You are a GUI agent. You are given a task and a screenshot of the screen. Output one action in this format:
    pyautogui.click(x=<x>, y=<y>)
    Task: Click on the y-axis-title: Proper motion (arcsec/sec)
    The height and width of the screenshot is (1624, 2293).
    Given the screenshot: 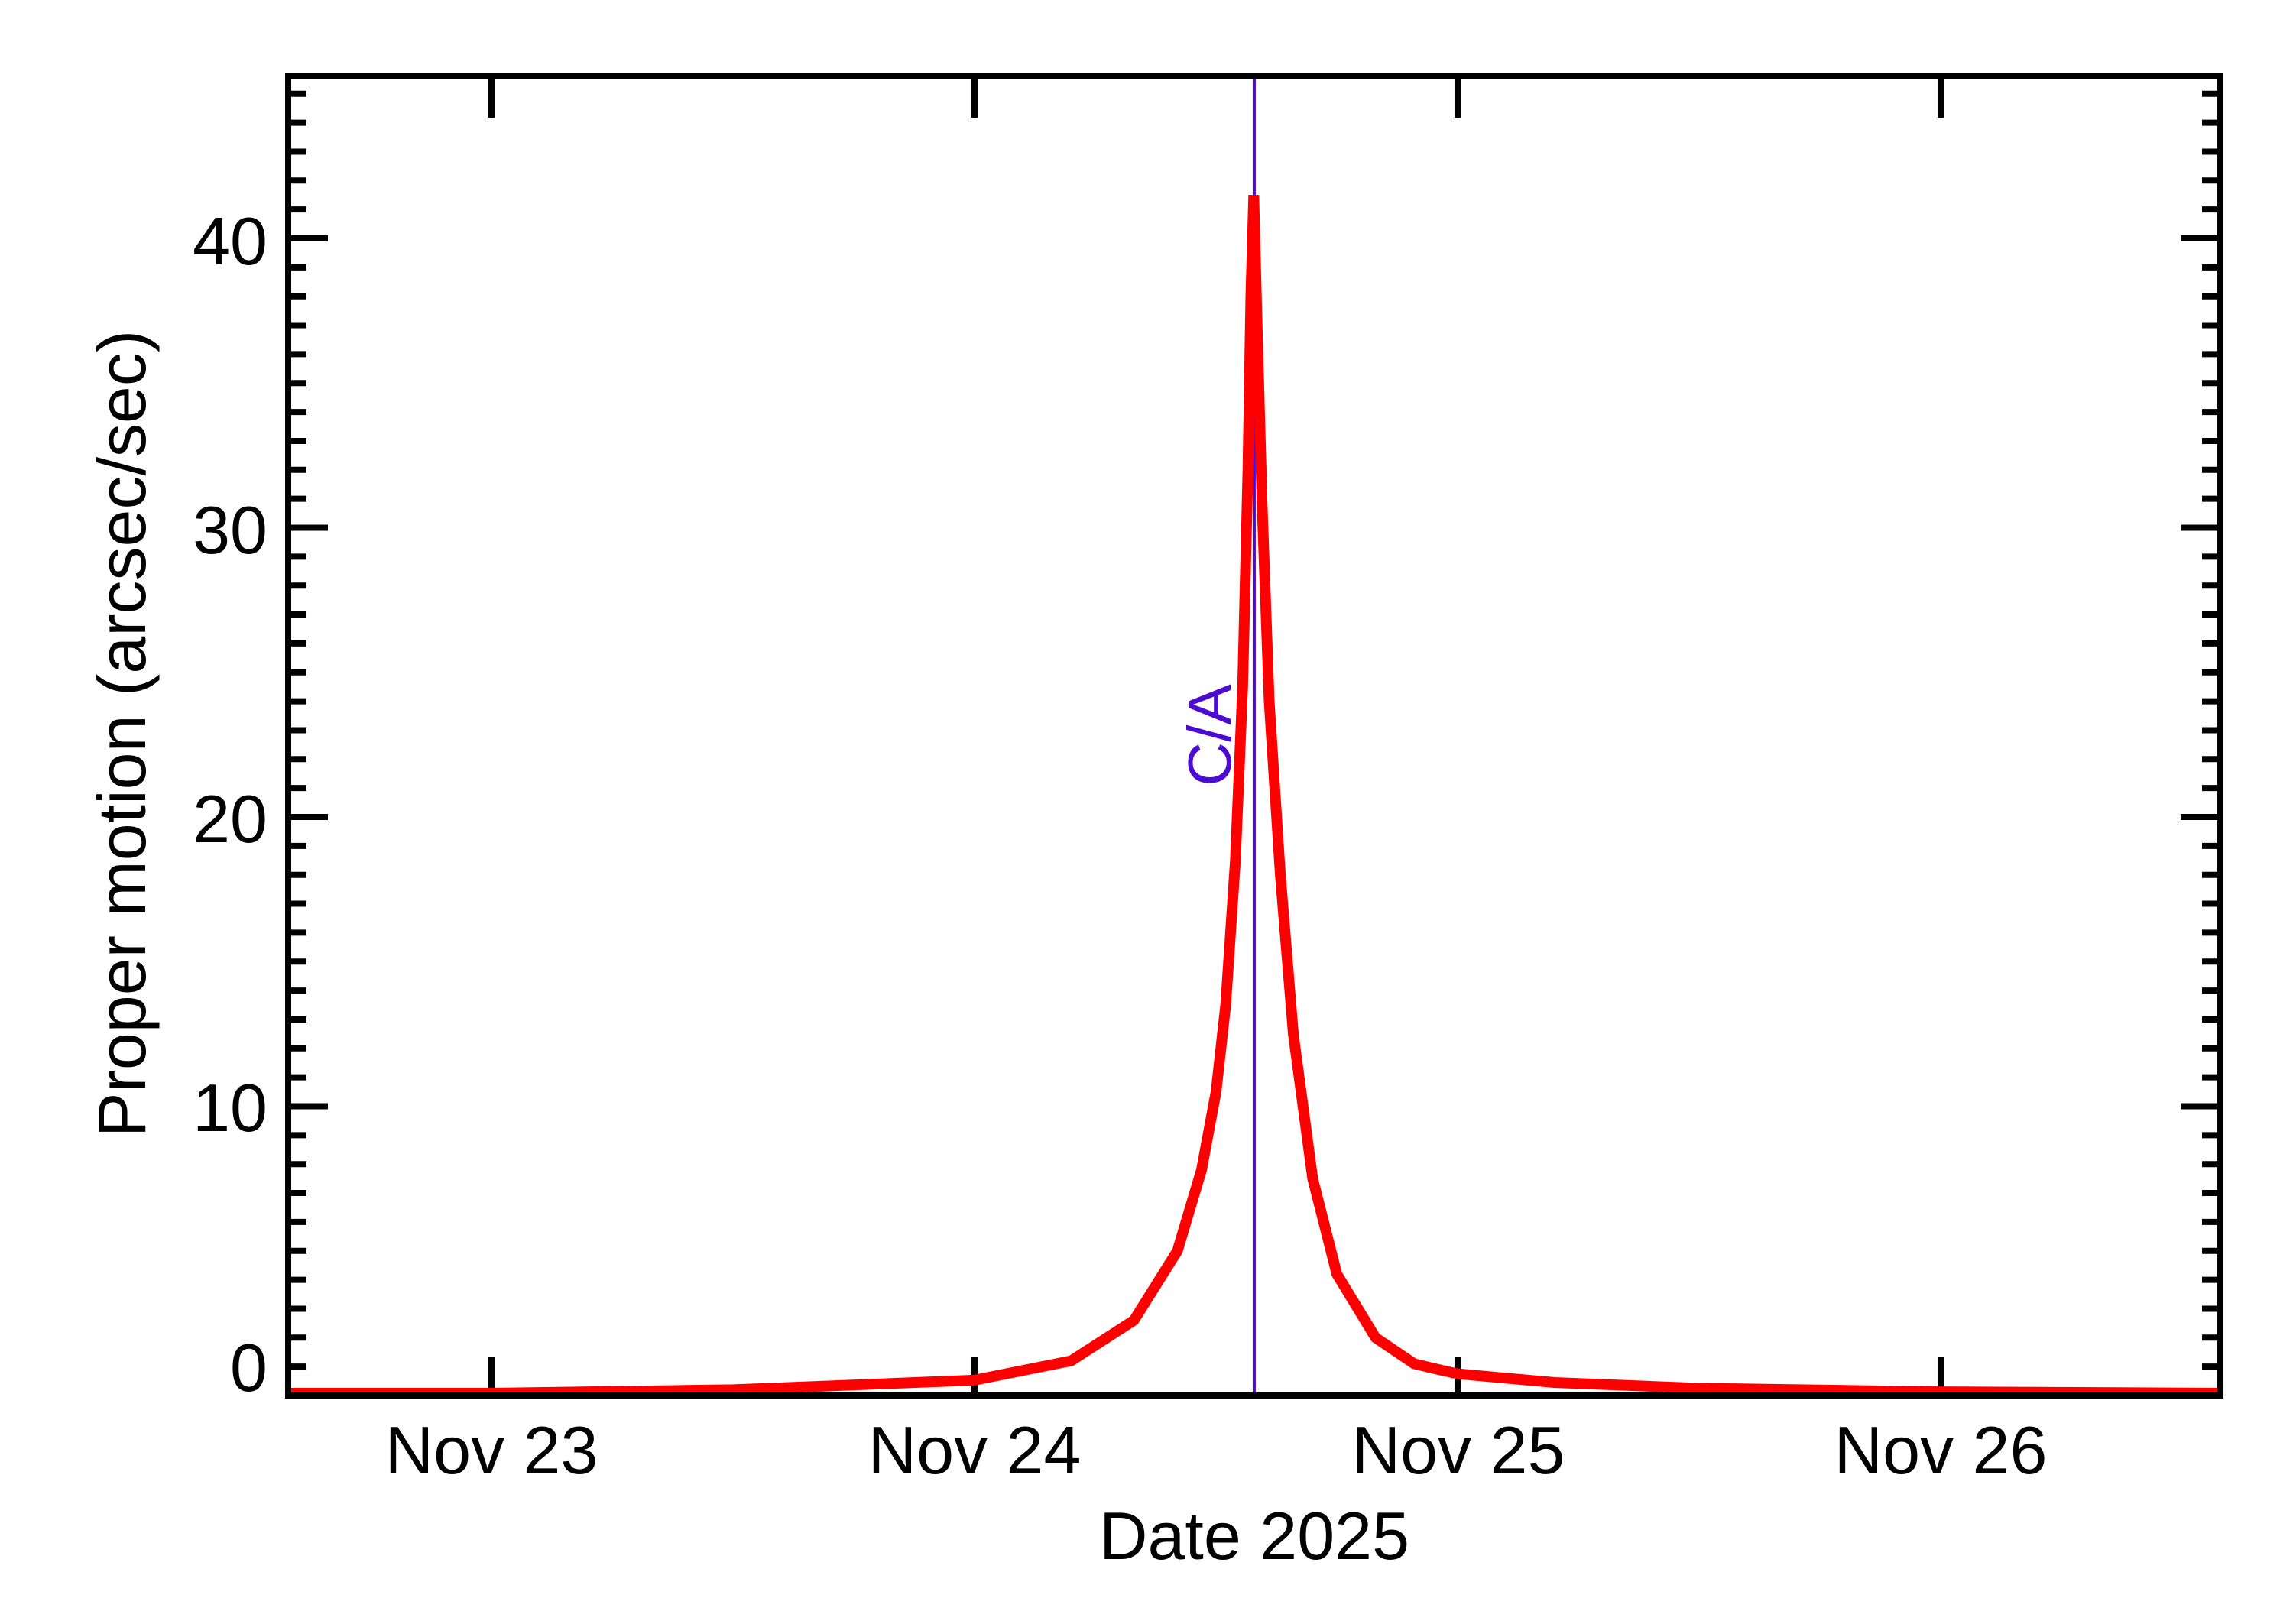 What is the action you would take?
    pyautogui.click(x=122, y=733)
    